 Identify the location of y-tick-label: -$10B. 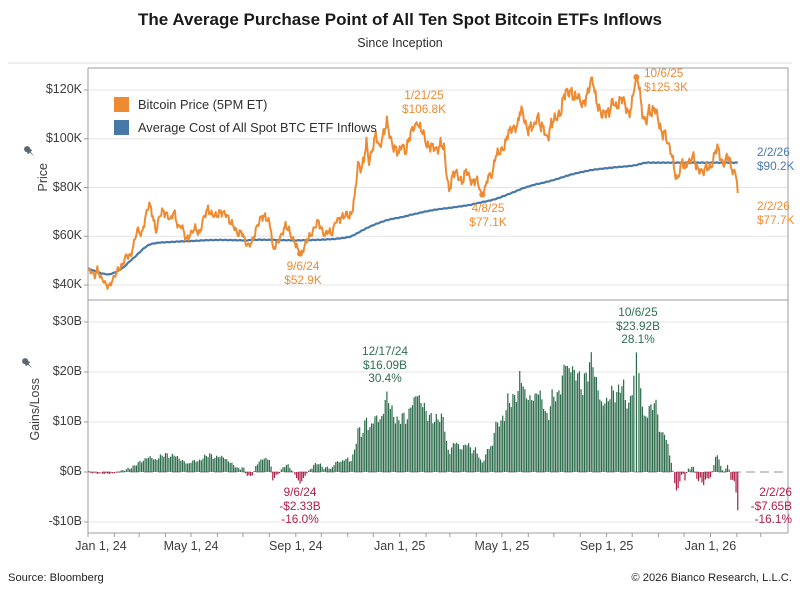
(65, 521).